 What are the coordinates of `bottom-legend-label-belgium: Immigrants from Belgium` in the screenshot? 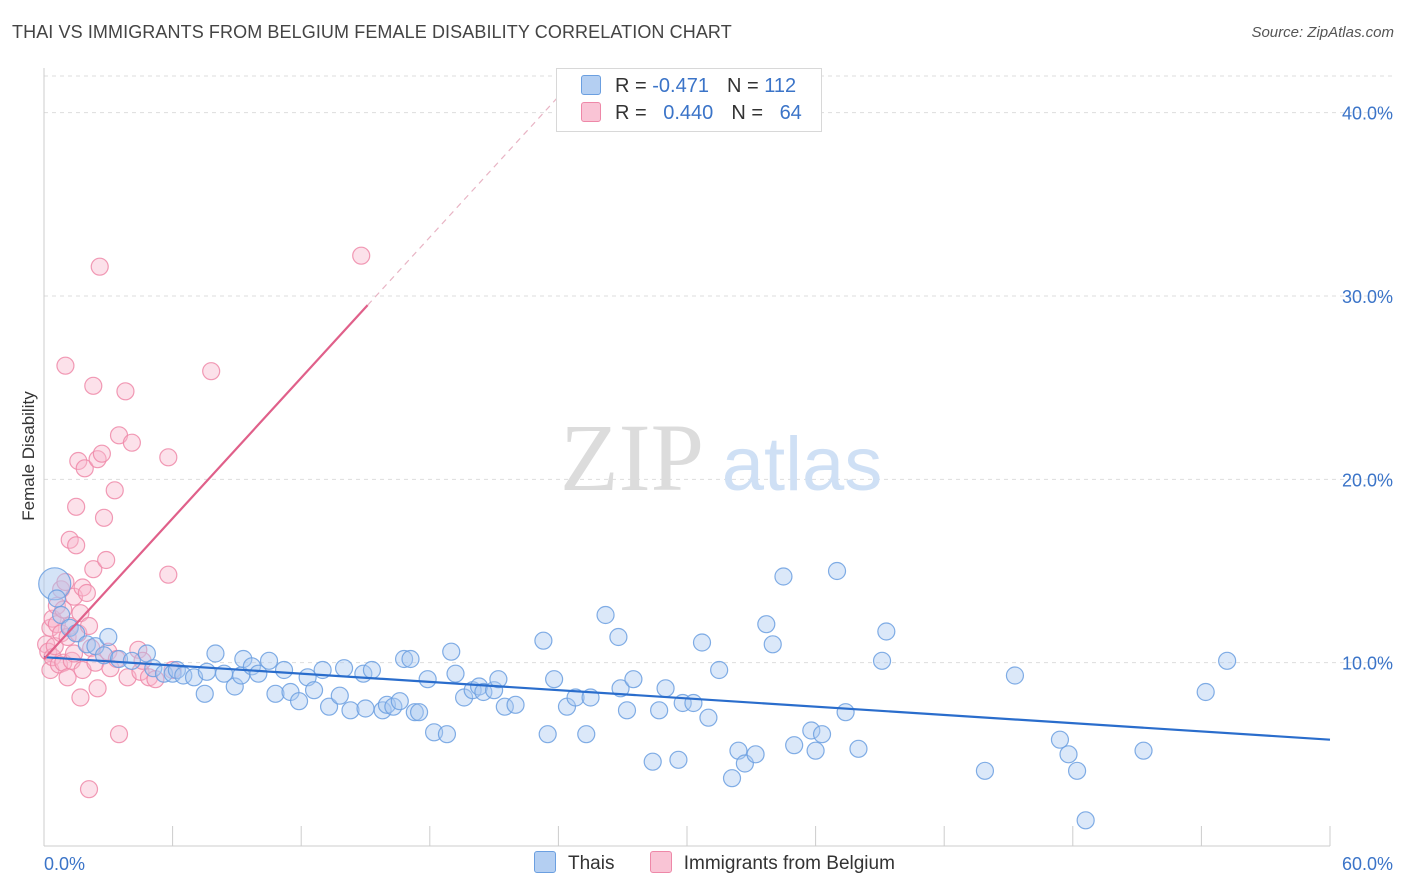 It's located at (789, 863).